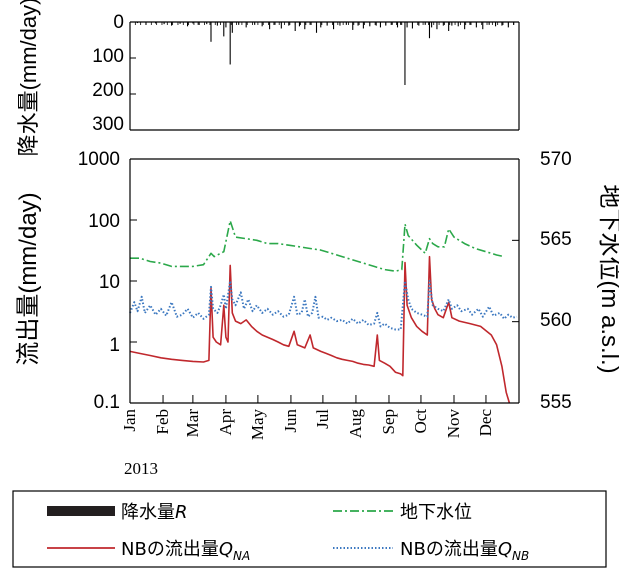 This screenshot has width=619, height=570. I want to click on gw-ytick-570: 570, so click(556, 159).